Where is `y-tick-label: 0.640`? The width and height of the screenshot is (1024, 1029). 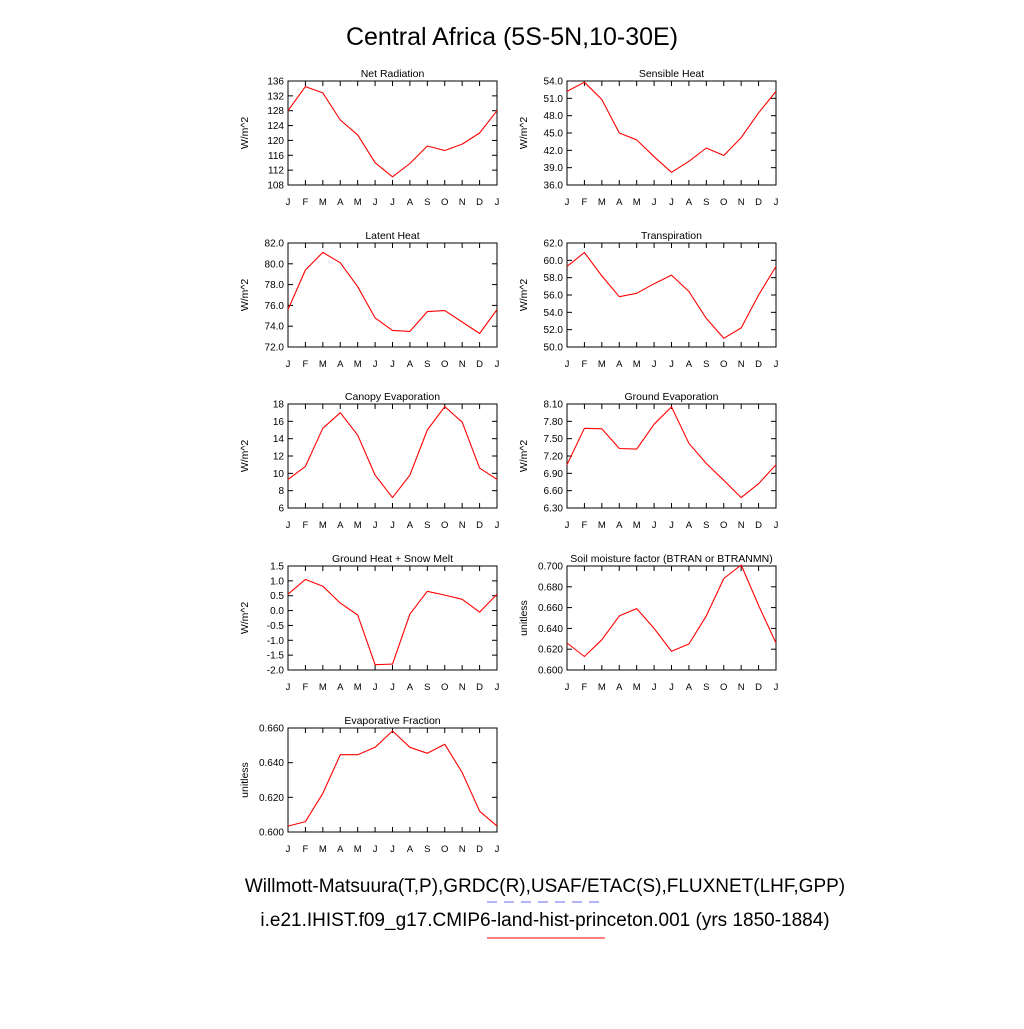
y-tick-label: 0.640 is located at coordinates (550, 629).